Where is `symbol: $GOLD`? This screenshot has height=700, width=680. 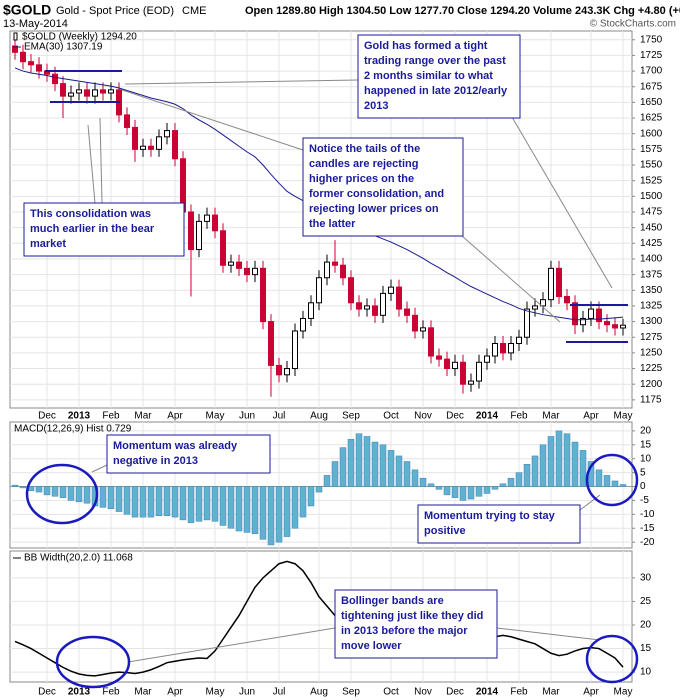 symbol: $GOLD is located at coordinates (27, 10).